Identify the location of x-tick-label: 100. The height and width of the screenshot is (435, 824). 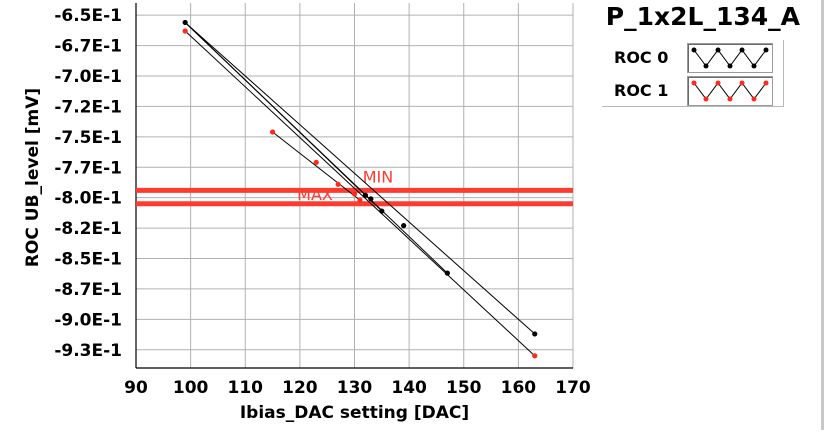
(191, 388).